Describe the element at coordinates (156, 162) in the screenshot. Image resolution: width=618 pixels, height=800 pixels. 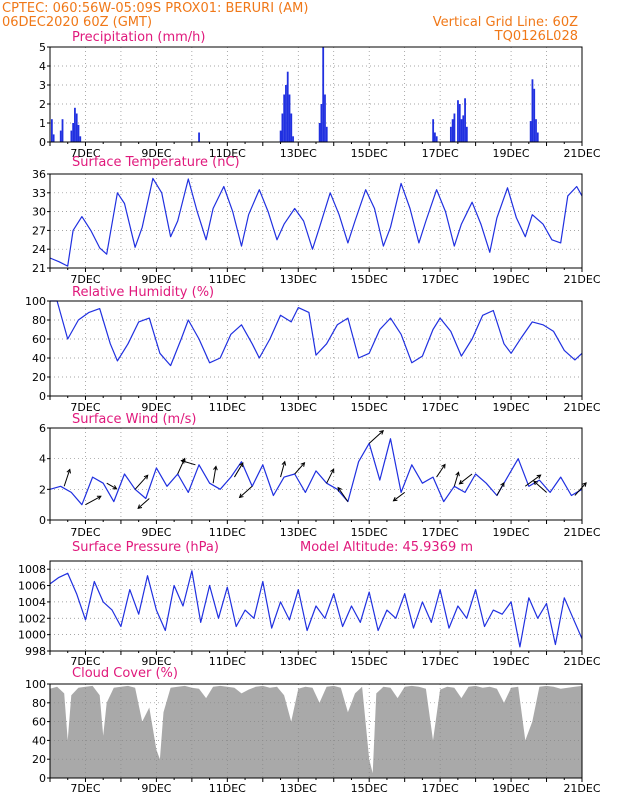
I see `panel-title: Surface Temperature (nC)` at that location.